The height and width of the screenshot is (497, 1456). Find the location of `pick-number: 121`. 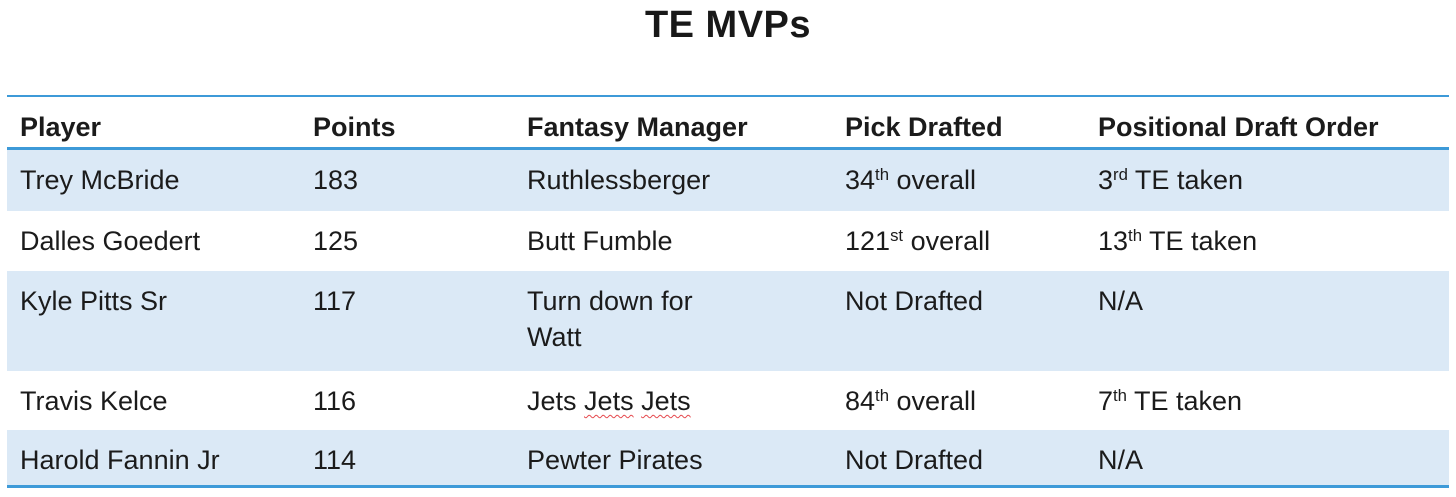

pick-number: 121 is located at coordinates (868, 241).